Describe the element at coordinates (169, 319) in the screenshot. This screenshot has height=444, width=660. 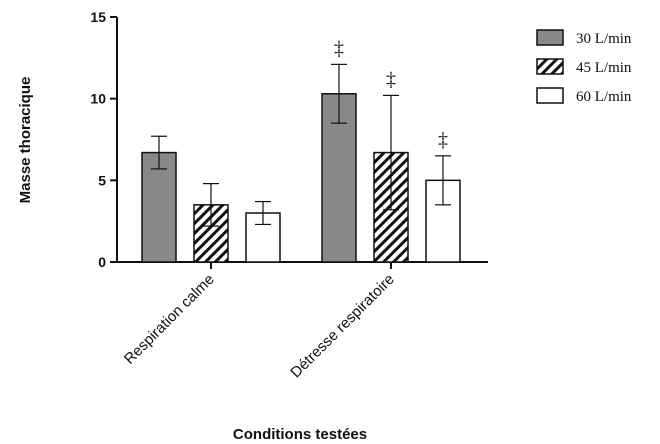
I see `x-category-label: Respiration calme` at that location.